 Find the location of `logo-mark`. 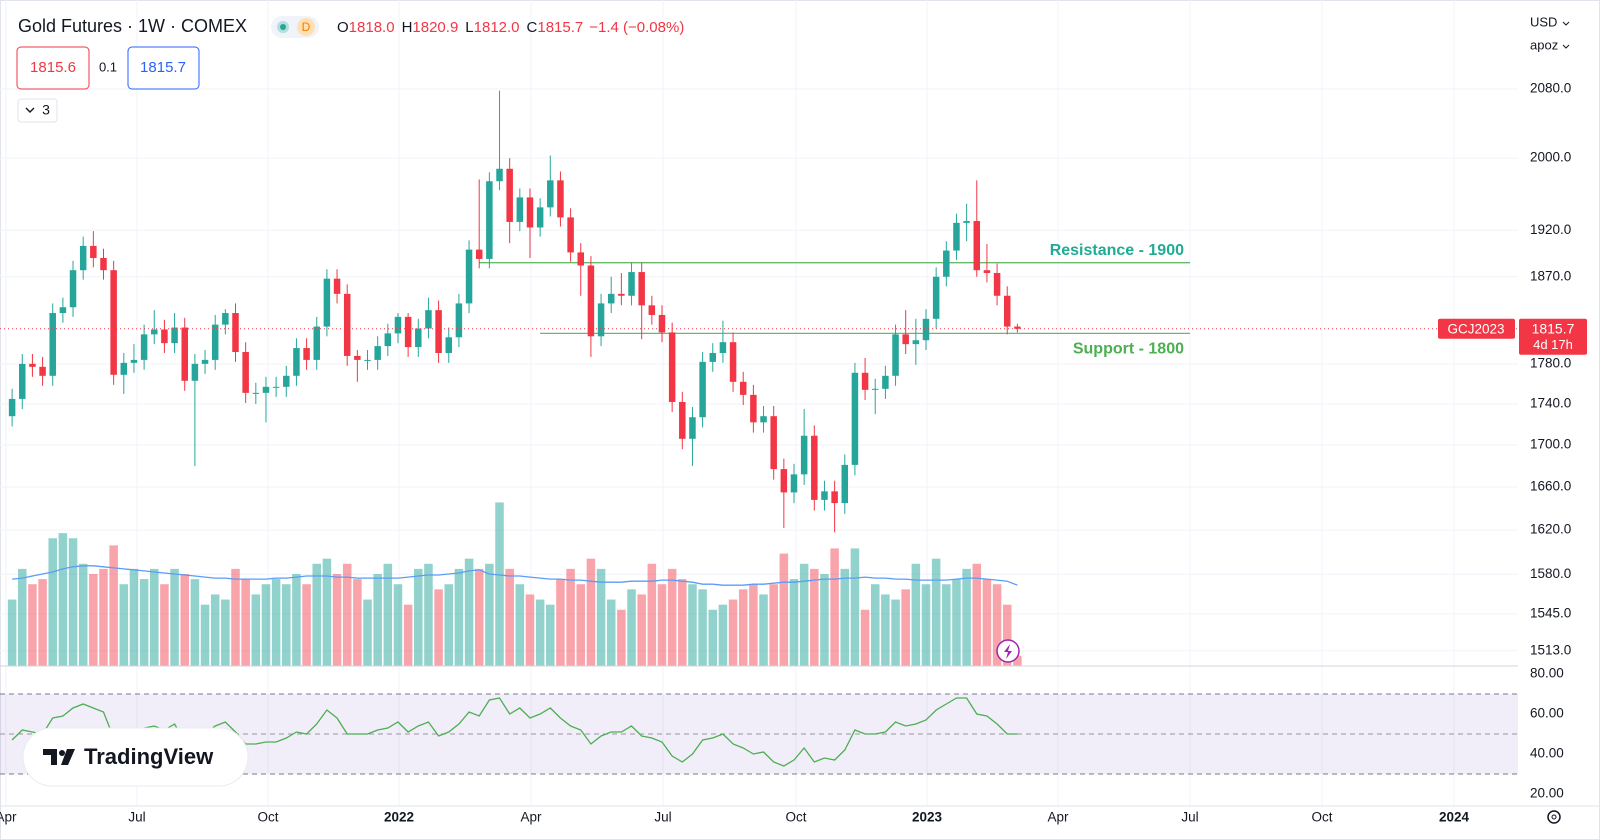

logo-mark is located at coordinates (50, 757).